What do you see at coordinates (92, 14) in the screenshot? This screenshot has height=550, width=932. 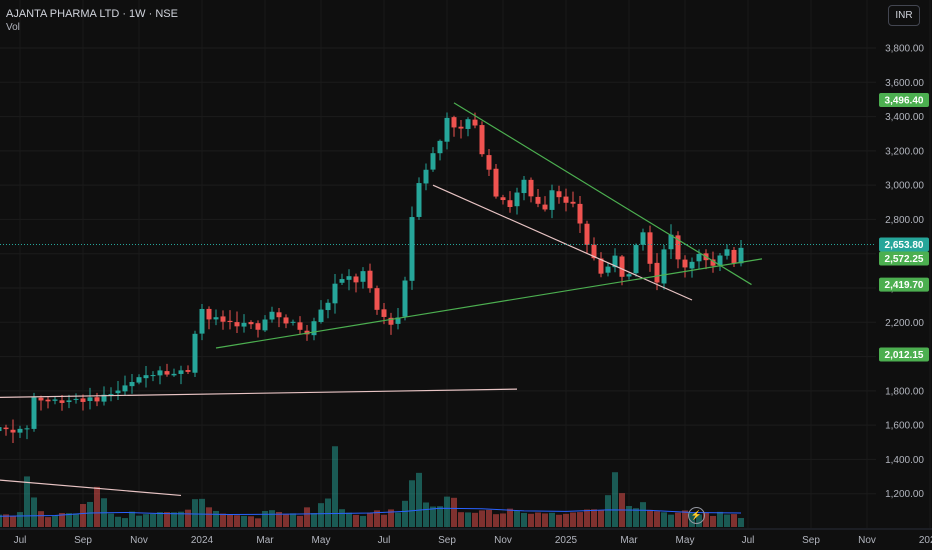 I see `symbol-title: AJANTA PHARMA LTD · 1W · NSE` at bounding box center [92, 14].